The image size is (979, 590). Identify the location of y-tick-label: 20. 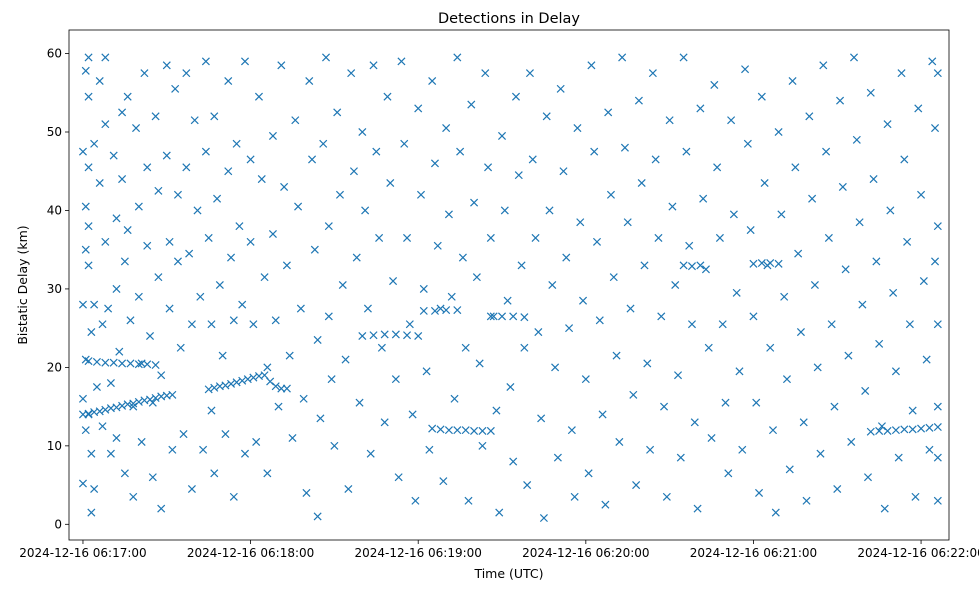
(54, 367).